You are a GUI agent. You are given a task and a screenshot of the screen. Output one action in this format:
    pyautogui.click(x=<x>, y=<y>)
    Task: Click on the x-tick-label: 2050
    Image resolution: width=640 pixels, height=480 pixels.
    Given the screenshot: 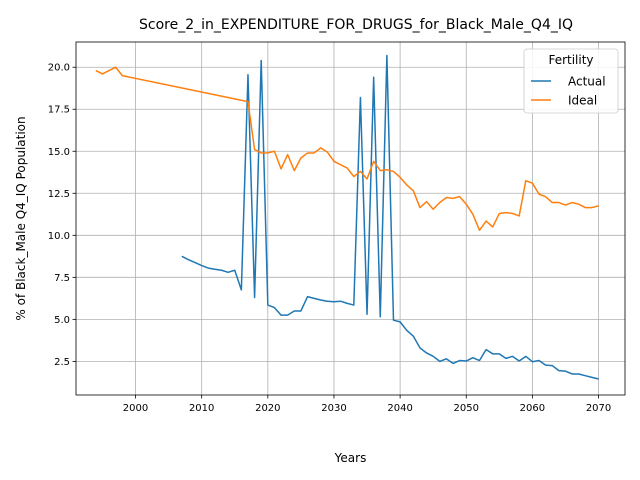 What is the action you would take?
    pyautogui.click(x=466, y=408)
    